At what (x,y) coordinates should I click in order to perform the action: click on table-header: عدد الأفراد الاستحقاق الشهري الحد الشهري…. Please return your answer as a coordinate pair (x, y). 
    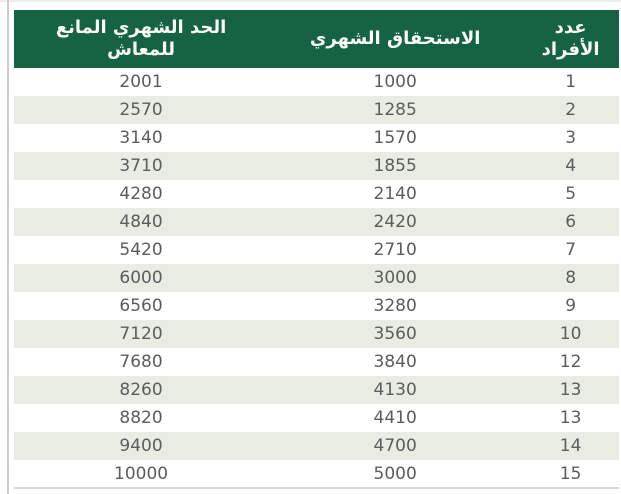
    Looking at the image, I should click on (316, 39).